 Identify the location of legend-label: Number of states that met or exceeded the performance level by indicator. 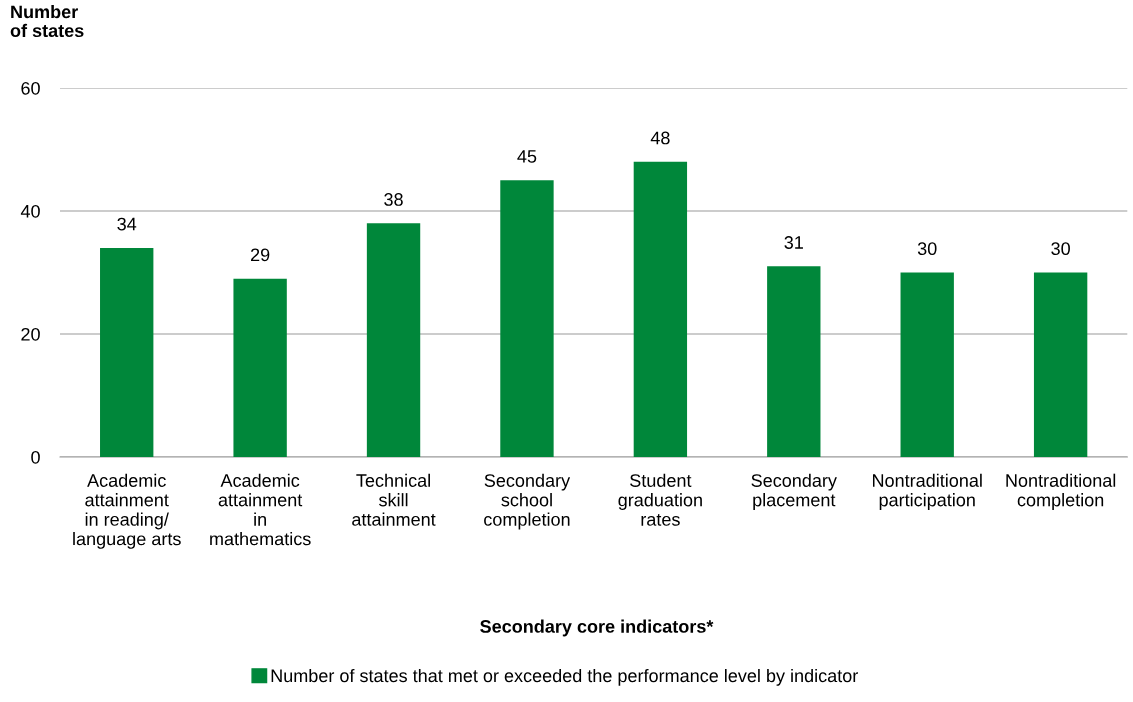
(564, 677).